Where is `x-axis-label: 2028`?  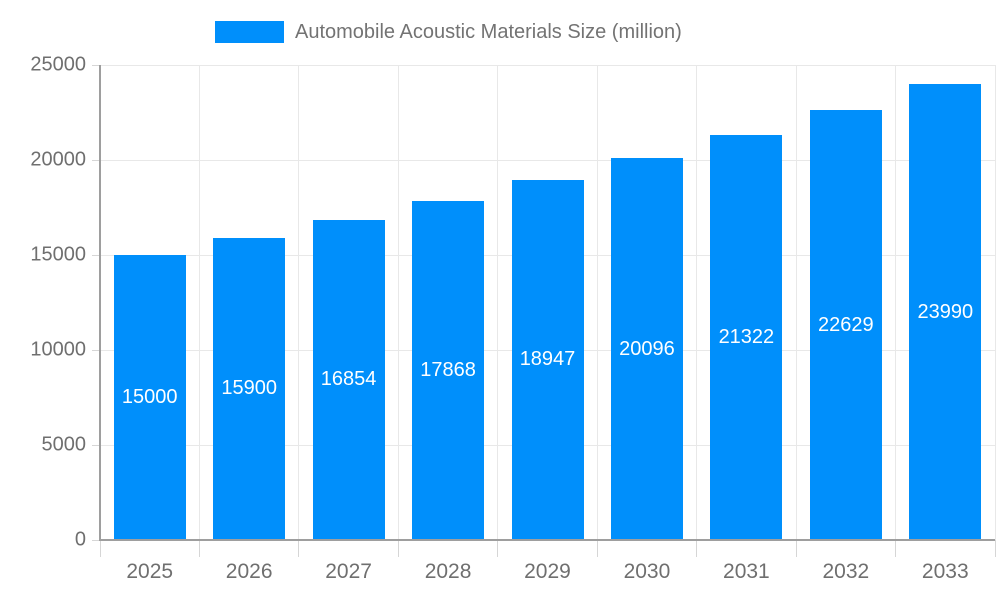
x-axis-label: 2028 is located at coordinates (448, 571).